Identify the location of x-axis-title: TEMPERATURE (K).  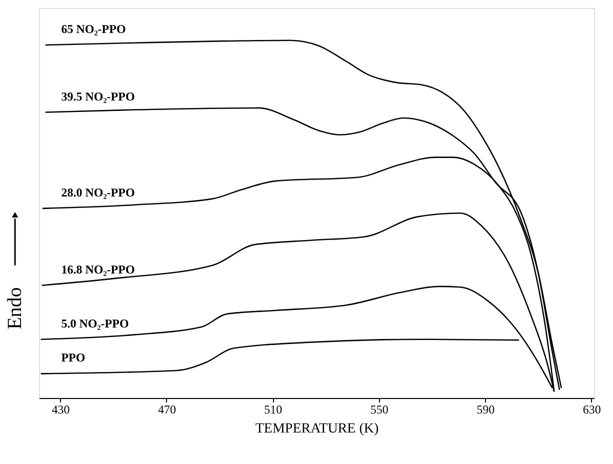
(317, 429).